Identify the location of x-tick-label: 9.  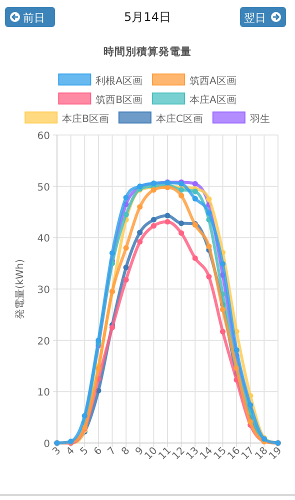
(140, 451).